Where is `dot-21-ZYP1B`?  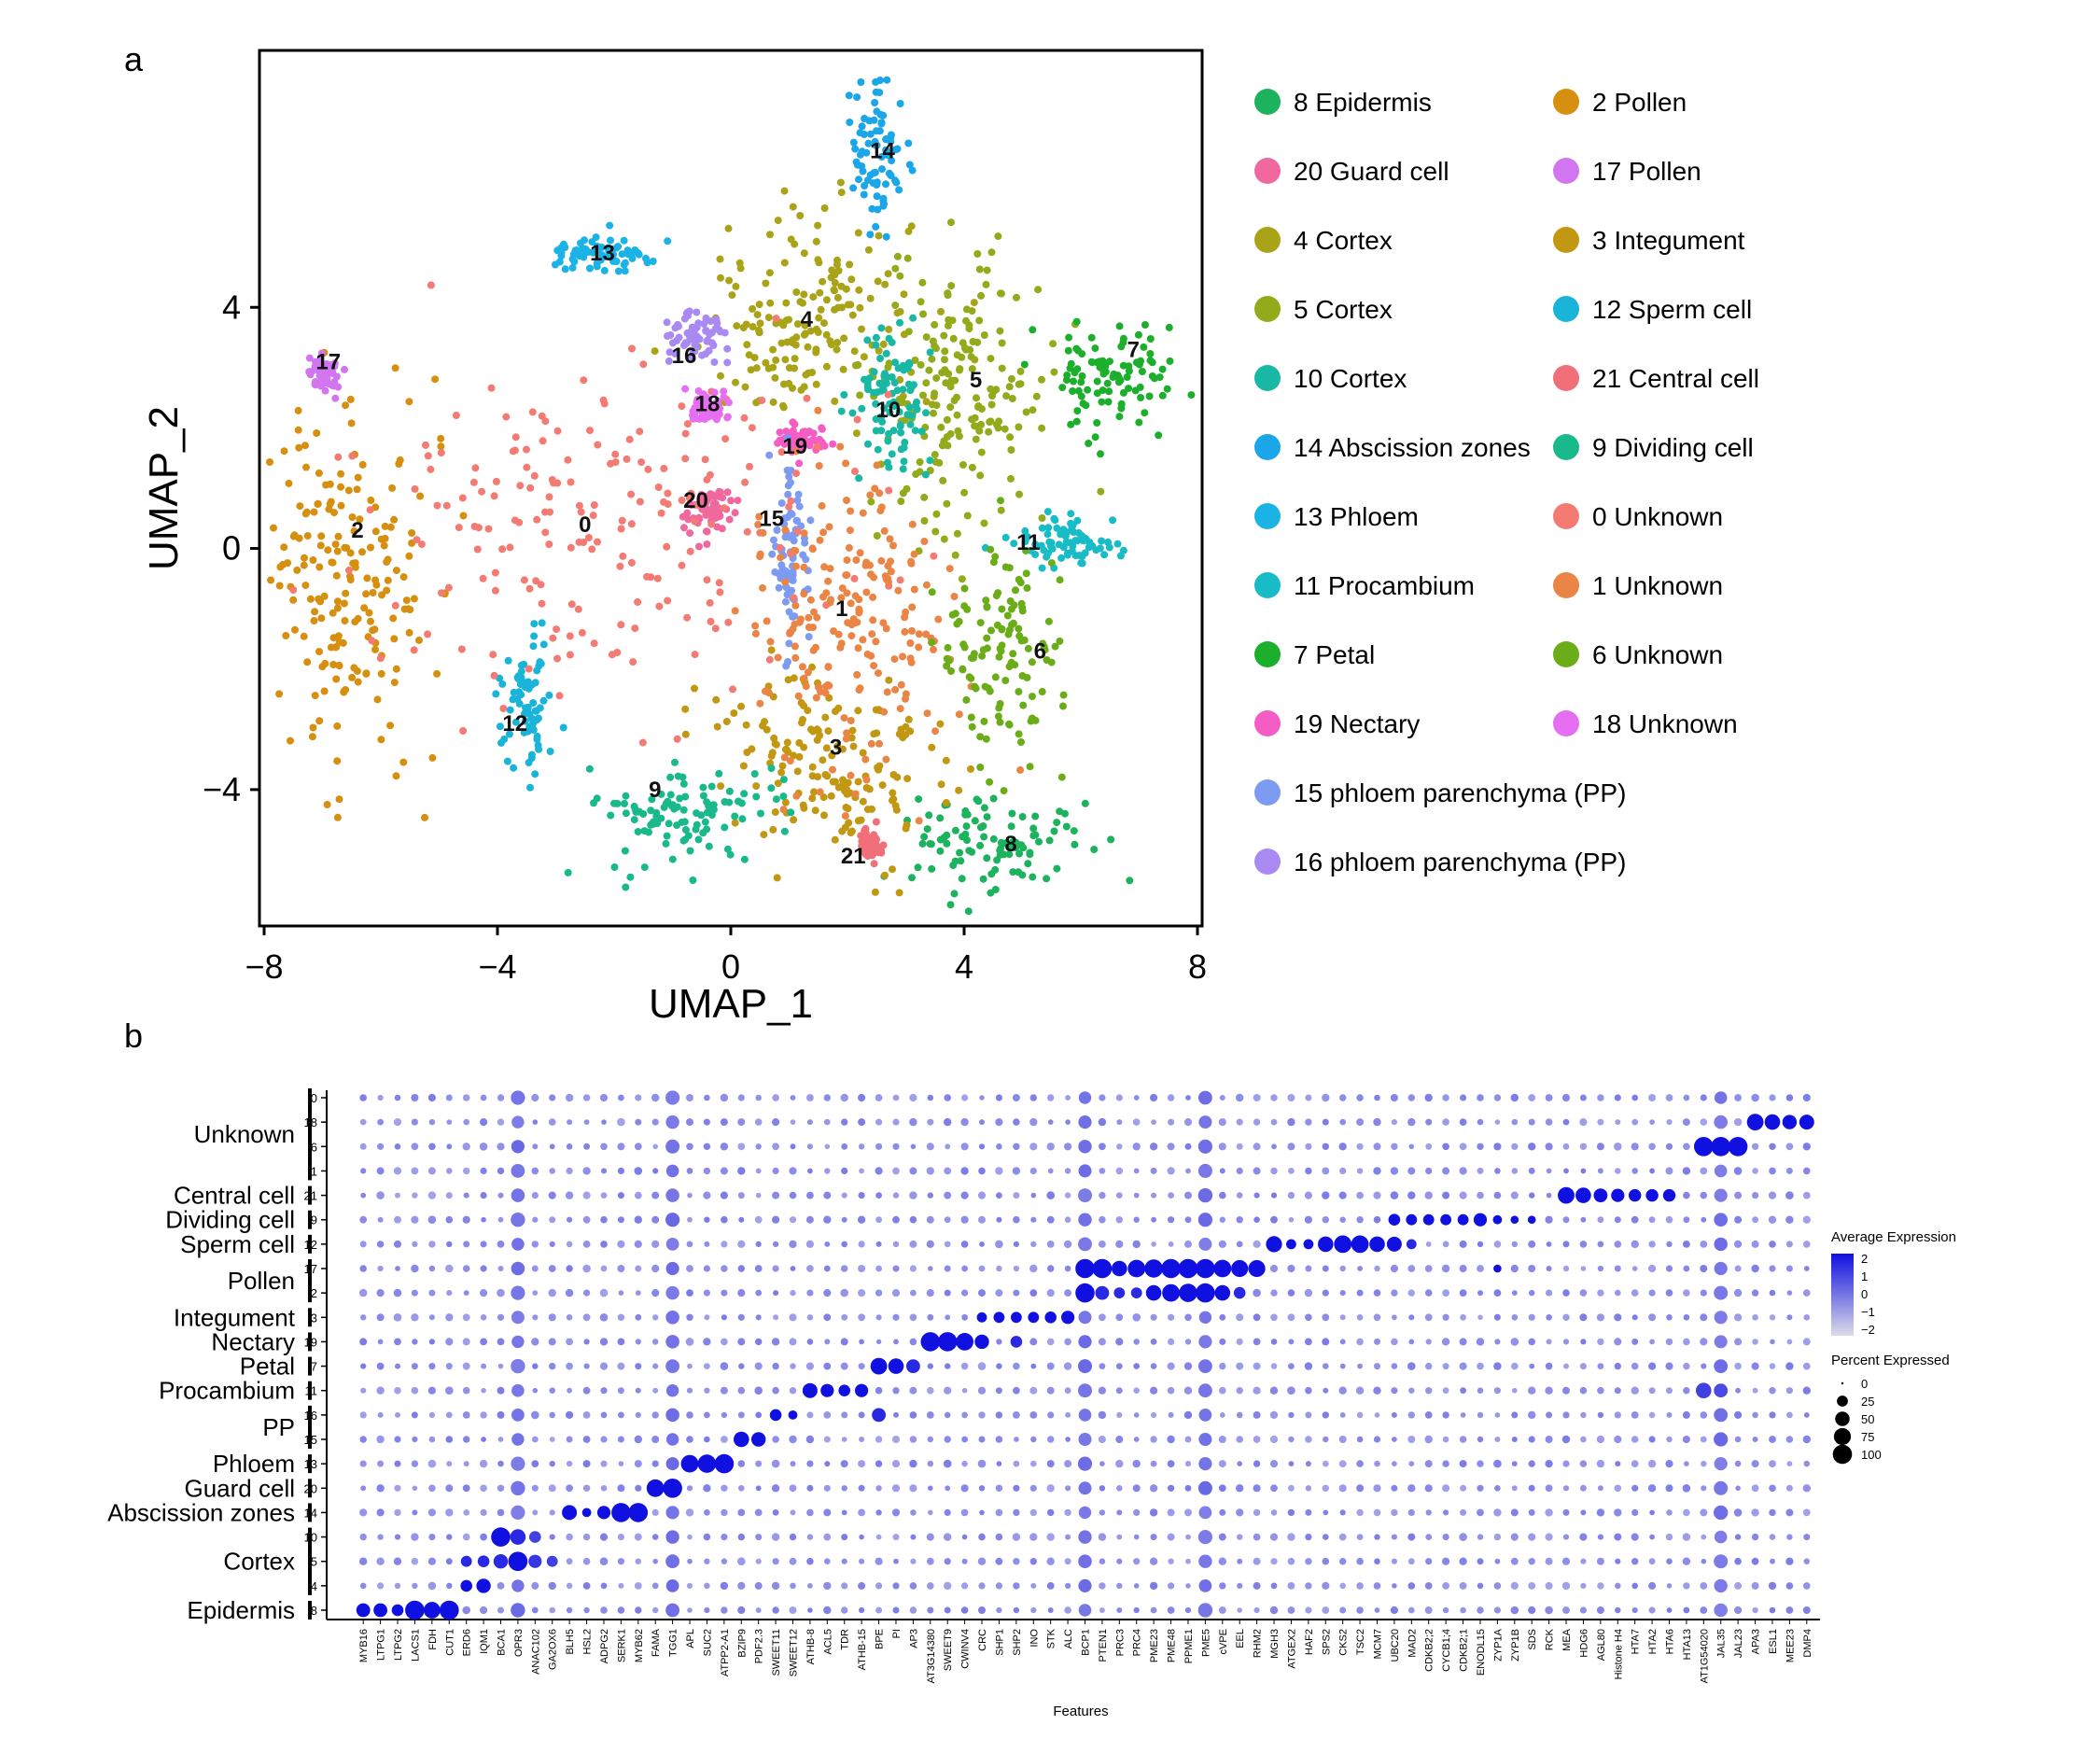
dot-21-ZYP1B is located at coordinates (1514, 1195).